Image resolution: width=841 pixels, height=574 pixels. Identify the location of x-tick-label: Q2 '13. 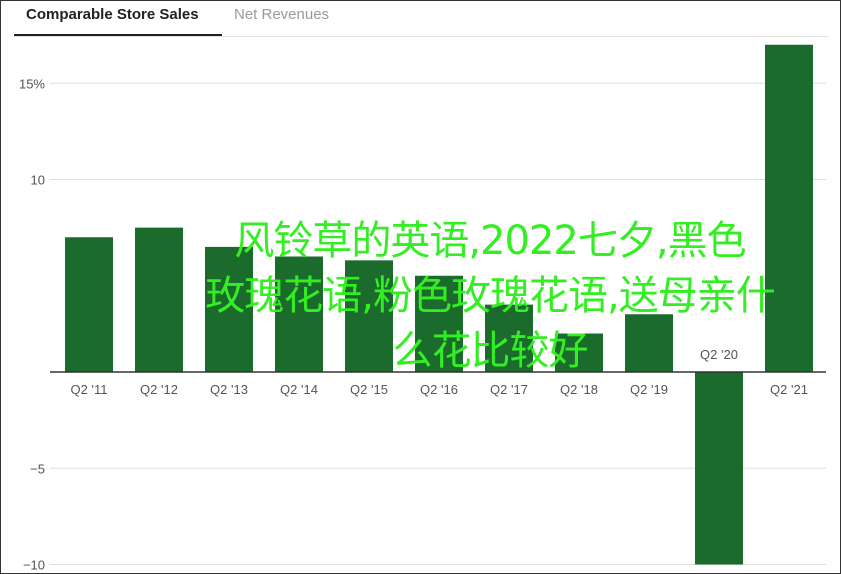
(229, 389).